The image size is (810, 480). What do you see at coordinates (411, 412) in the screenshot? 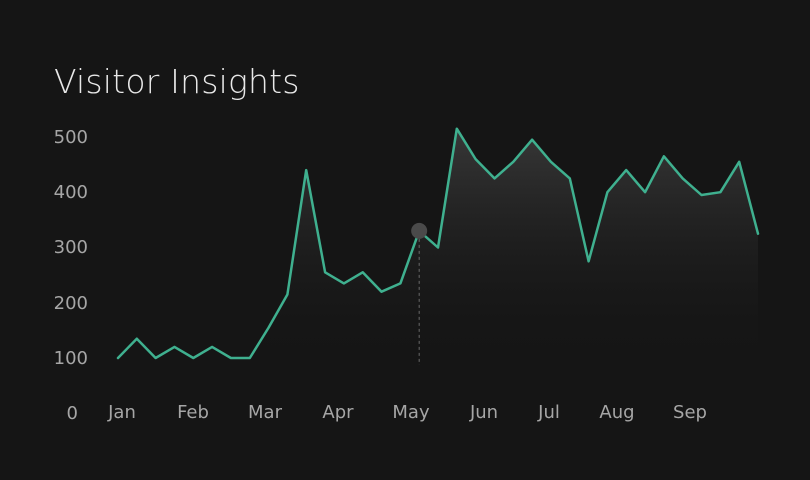
I see `x-tick-label: May` at bounding box center [411, 412].